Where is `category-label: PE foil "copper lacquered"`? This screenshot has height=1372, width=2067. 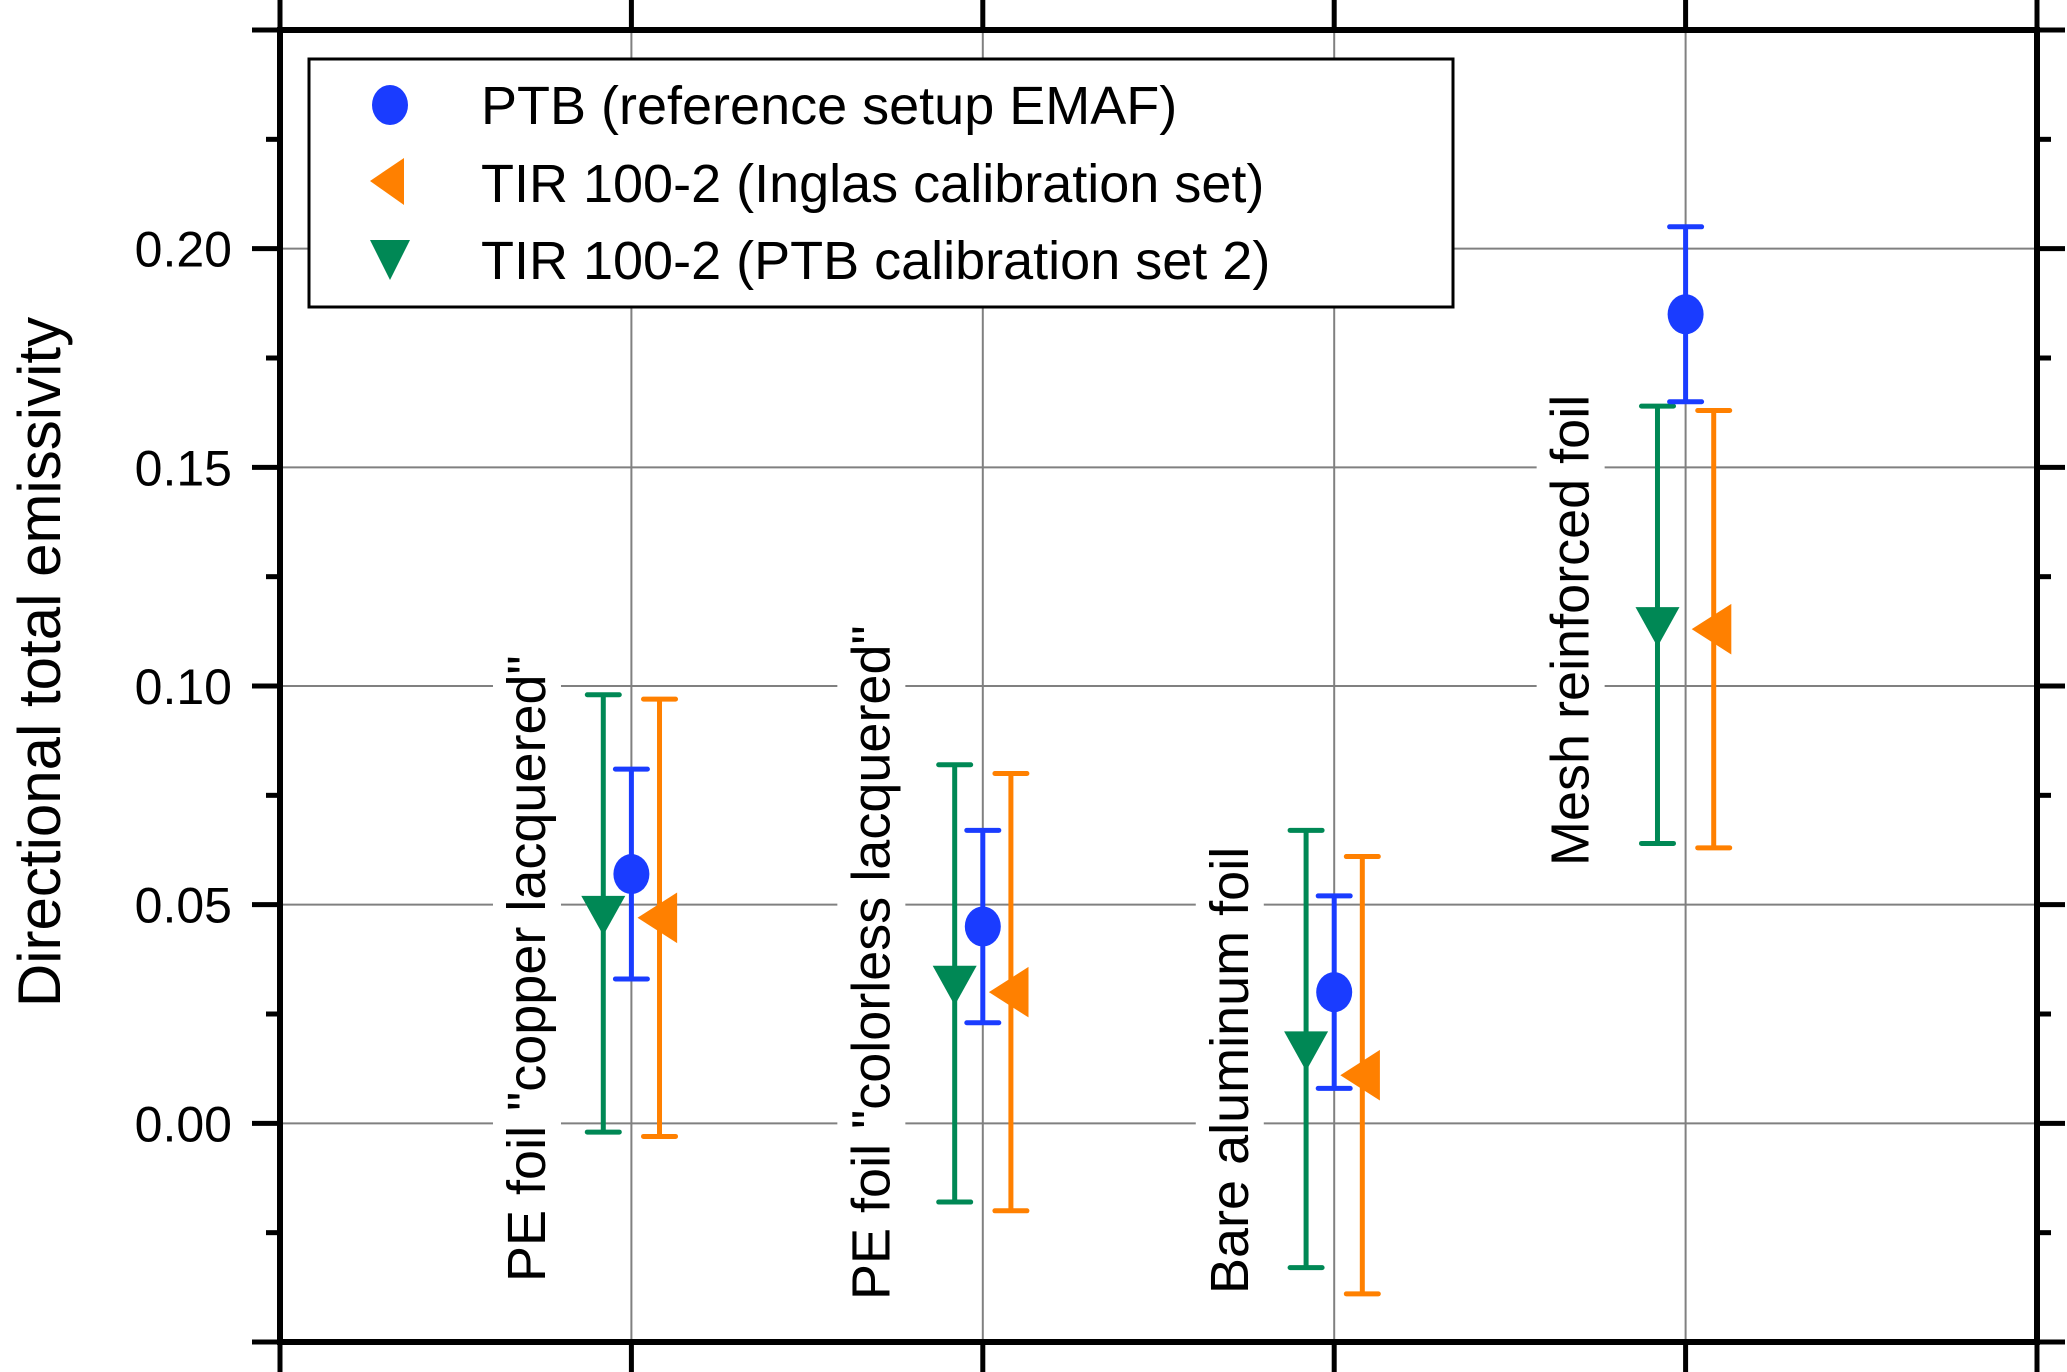 category-label: PE foil "copper lacquered" is located at coordinates (527, 968).